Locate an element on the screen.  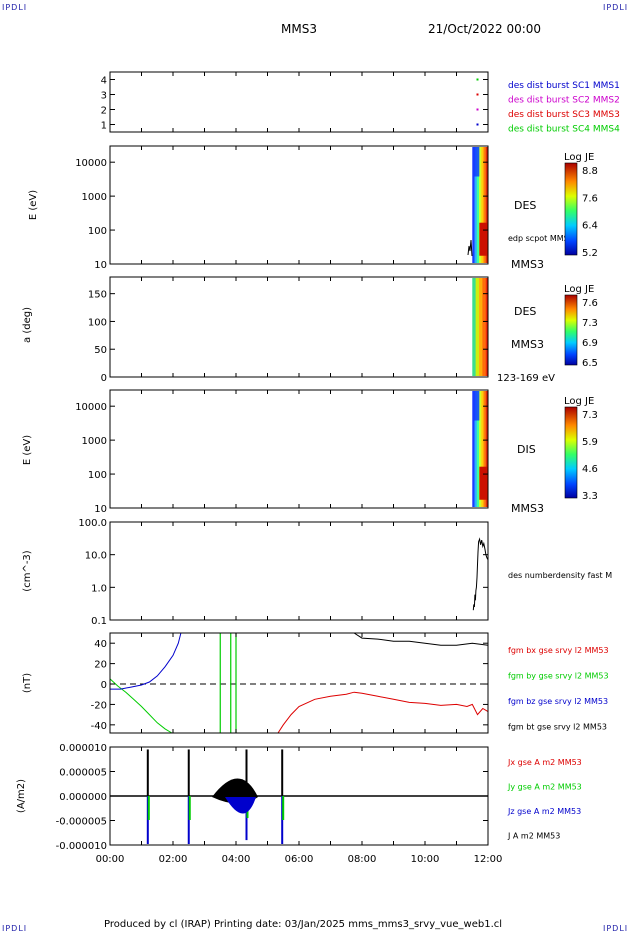
time-axis-tick-label: 04:00 is located at coordinates (236, 859).